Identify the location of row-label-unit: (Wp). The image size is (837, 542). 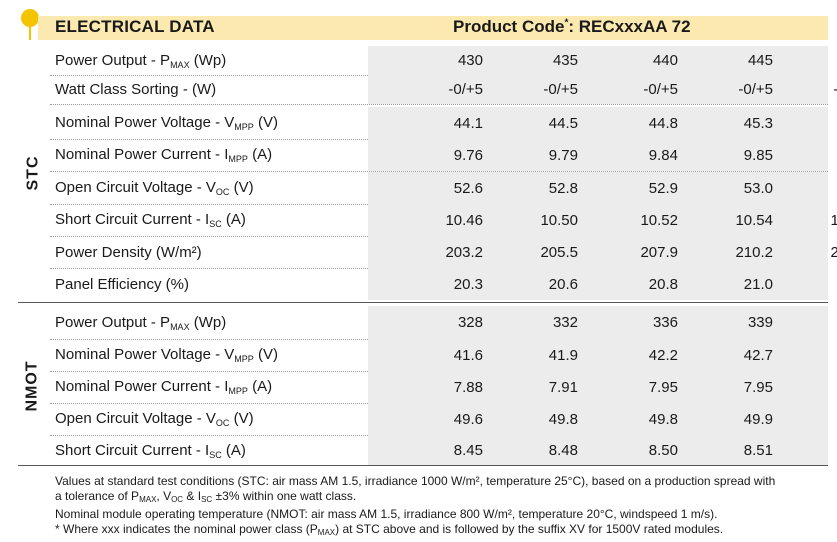
(208, 60).